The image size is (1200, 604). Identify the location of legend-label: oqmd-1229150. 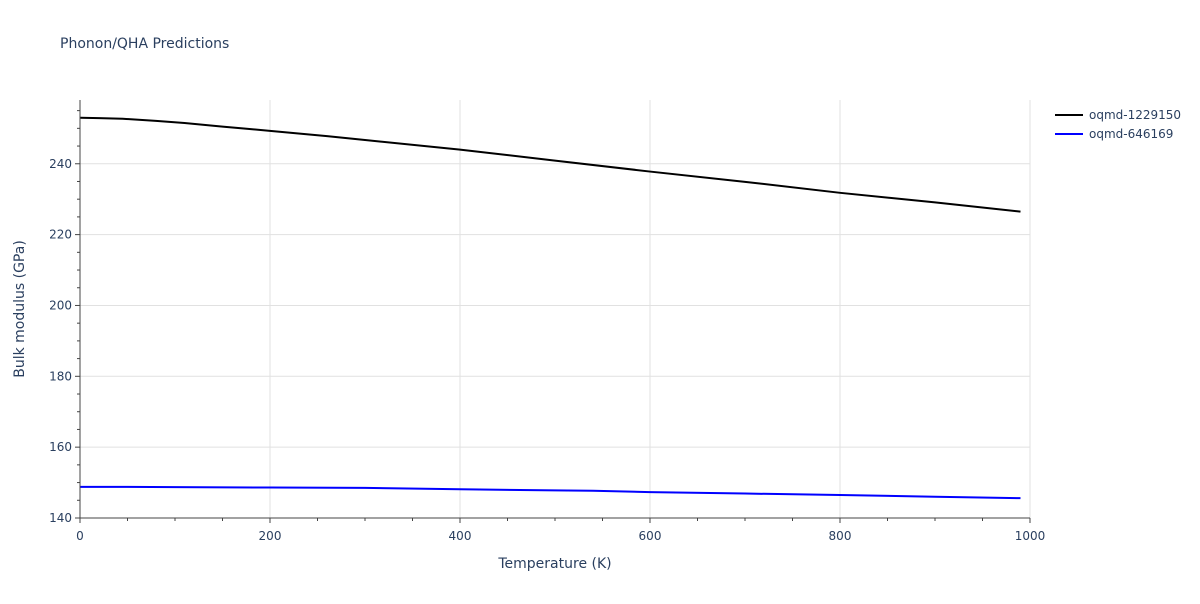
(1135, 115).